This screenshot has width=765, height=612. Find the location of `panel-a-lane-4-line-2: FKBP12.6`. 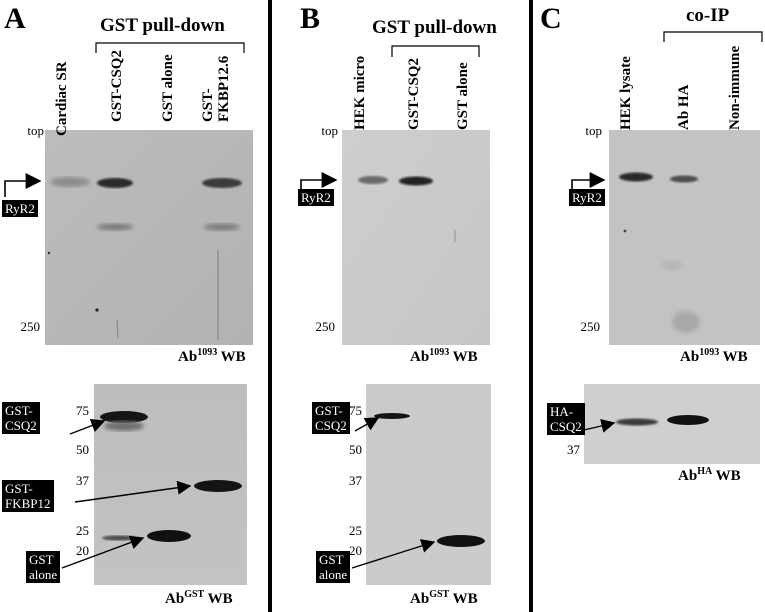

panel-a-lane-4-line-2: FKBP12.6 is located at coordinates (224, 88).